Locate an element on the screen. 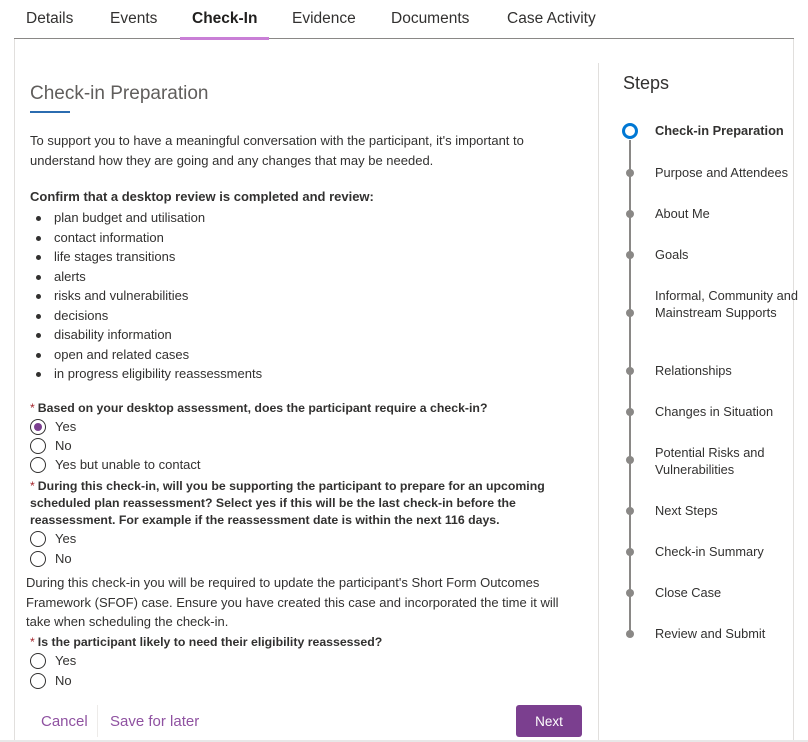  radio-q2-no: No is located at coordinates (51, 558).